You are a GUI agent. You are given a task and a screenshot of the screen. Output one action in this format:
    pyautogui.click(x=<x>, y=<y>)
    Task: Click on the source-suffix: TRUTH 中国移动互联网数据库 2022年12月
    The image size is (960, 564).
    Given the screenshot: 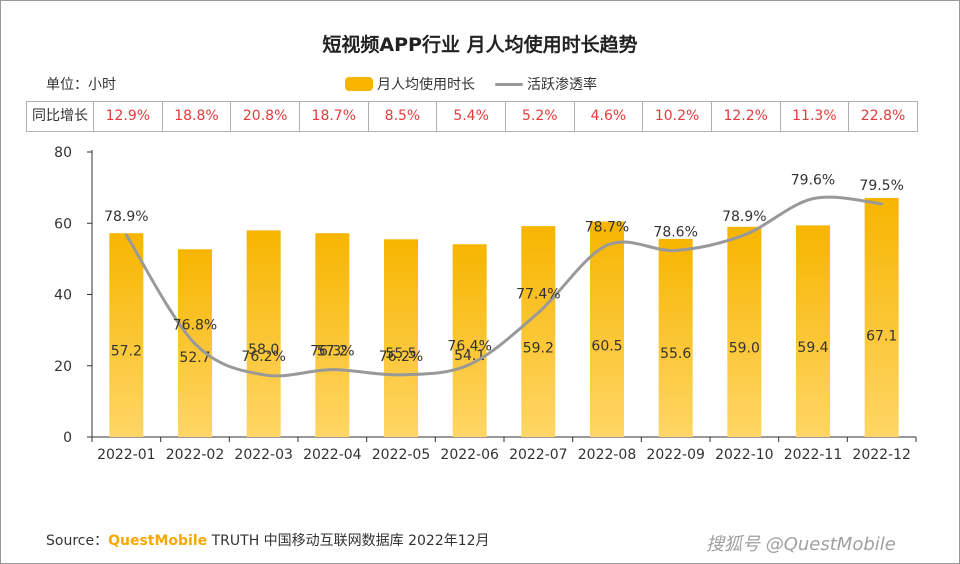 What is the action you would take?
    pyautogui.click(x=350, y=541)
    